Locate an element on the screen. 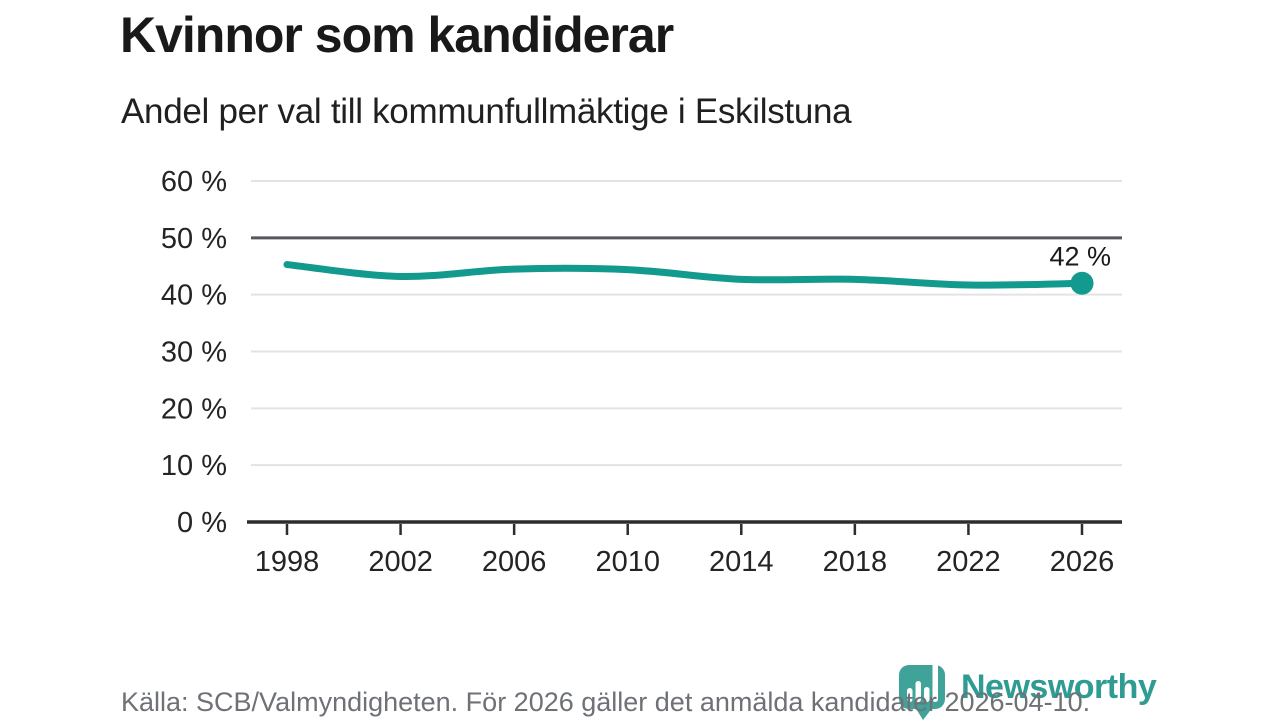 The width and height of the screenshot is (1280, 720). y-tick-label: 60 % is located at coordinates (194, 182).